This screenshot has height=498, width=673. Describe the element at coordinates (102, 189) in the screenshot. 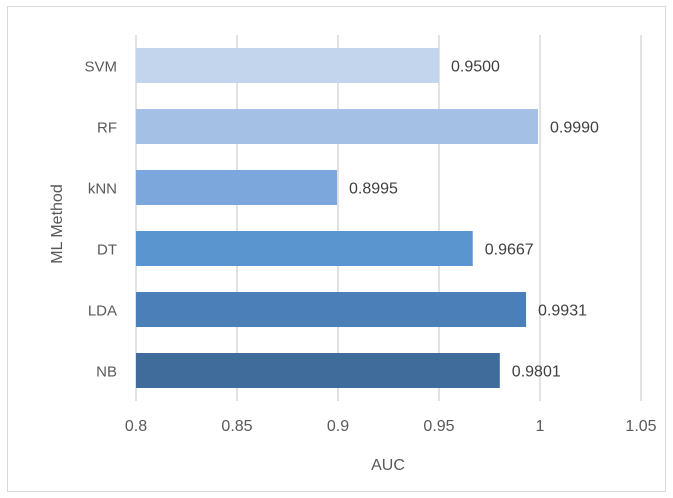

I see `category-label-knn: kNN` at that location.